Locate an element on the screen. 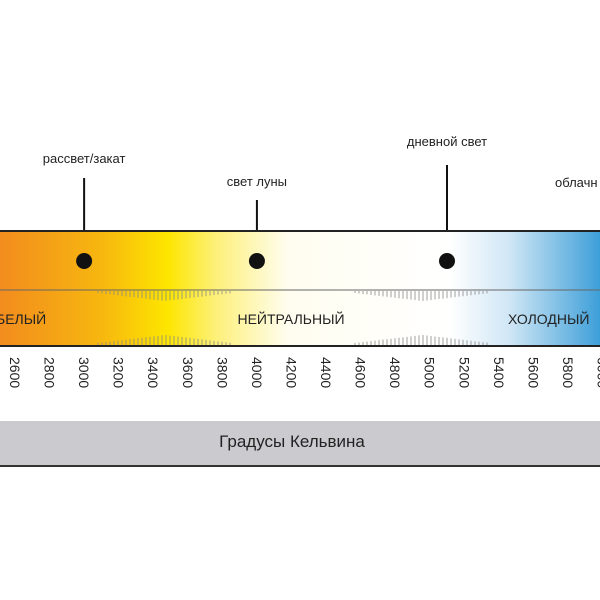 The height and width of the screenshot is (600, 600). annotation-label: рассвет/закат is located at coordinates (84, 158).